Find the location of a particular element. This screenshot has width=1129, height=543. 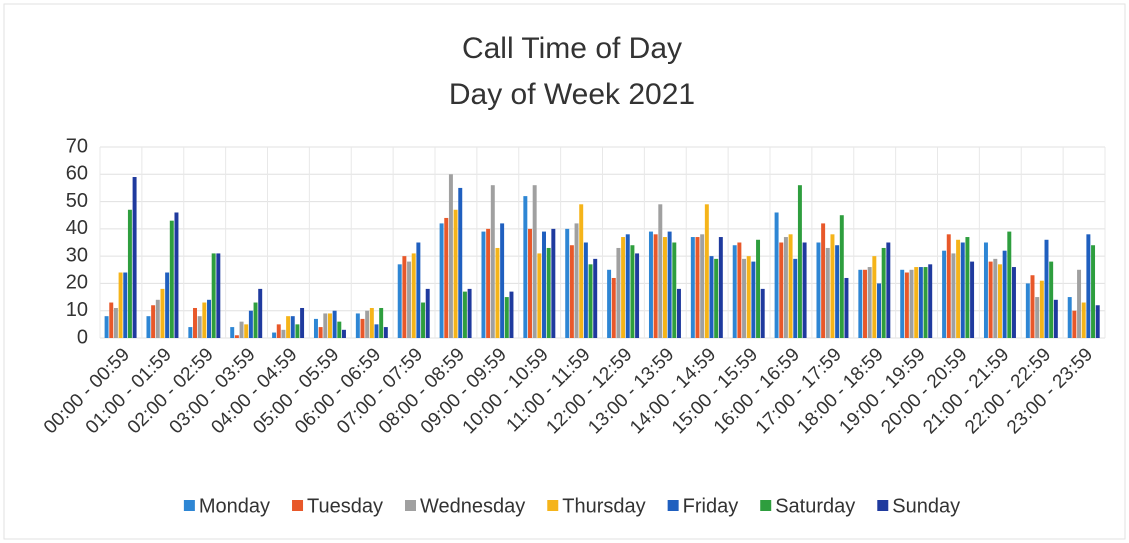

legend-label: Sunday is located at coordinates (926, 506).